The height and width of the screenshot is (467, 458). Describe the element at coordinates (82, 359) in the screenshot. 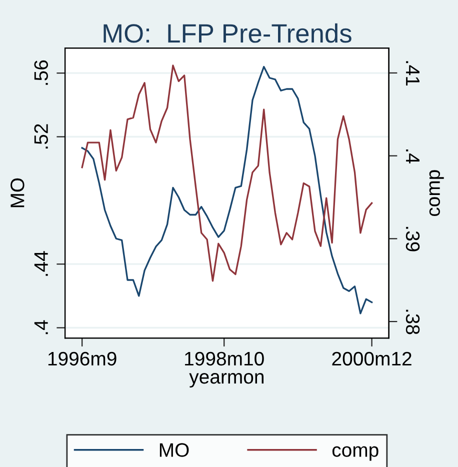

I see `x-tick-label: 1996m9` at that location.